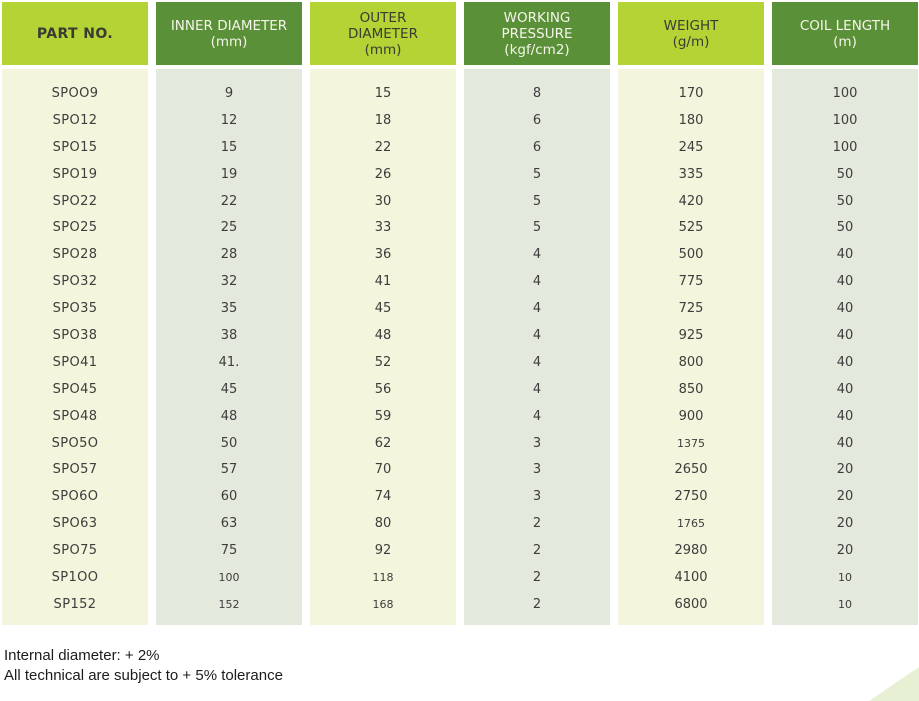  I want to click on cell-coil-length-row-13: 40, so click(845, 416).